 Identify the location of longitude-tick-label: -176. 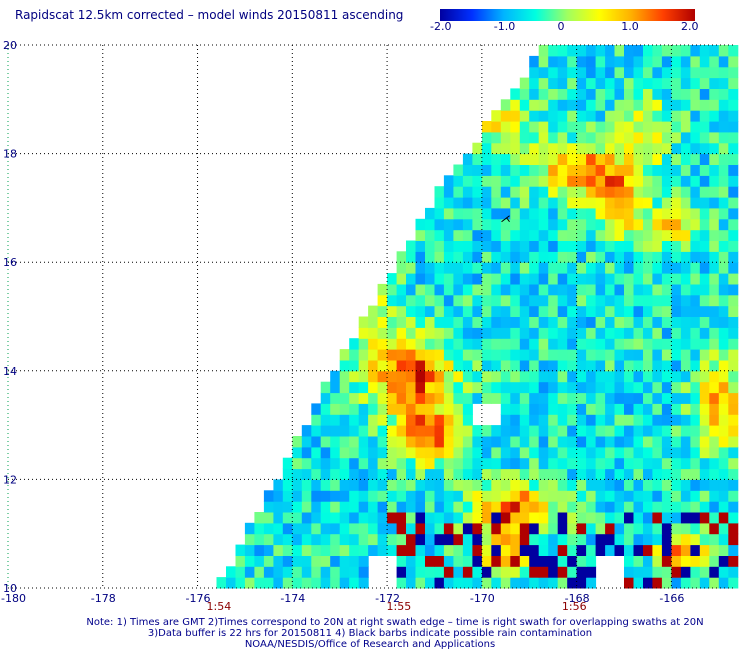
(198, 598).